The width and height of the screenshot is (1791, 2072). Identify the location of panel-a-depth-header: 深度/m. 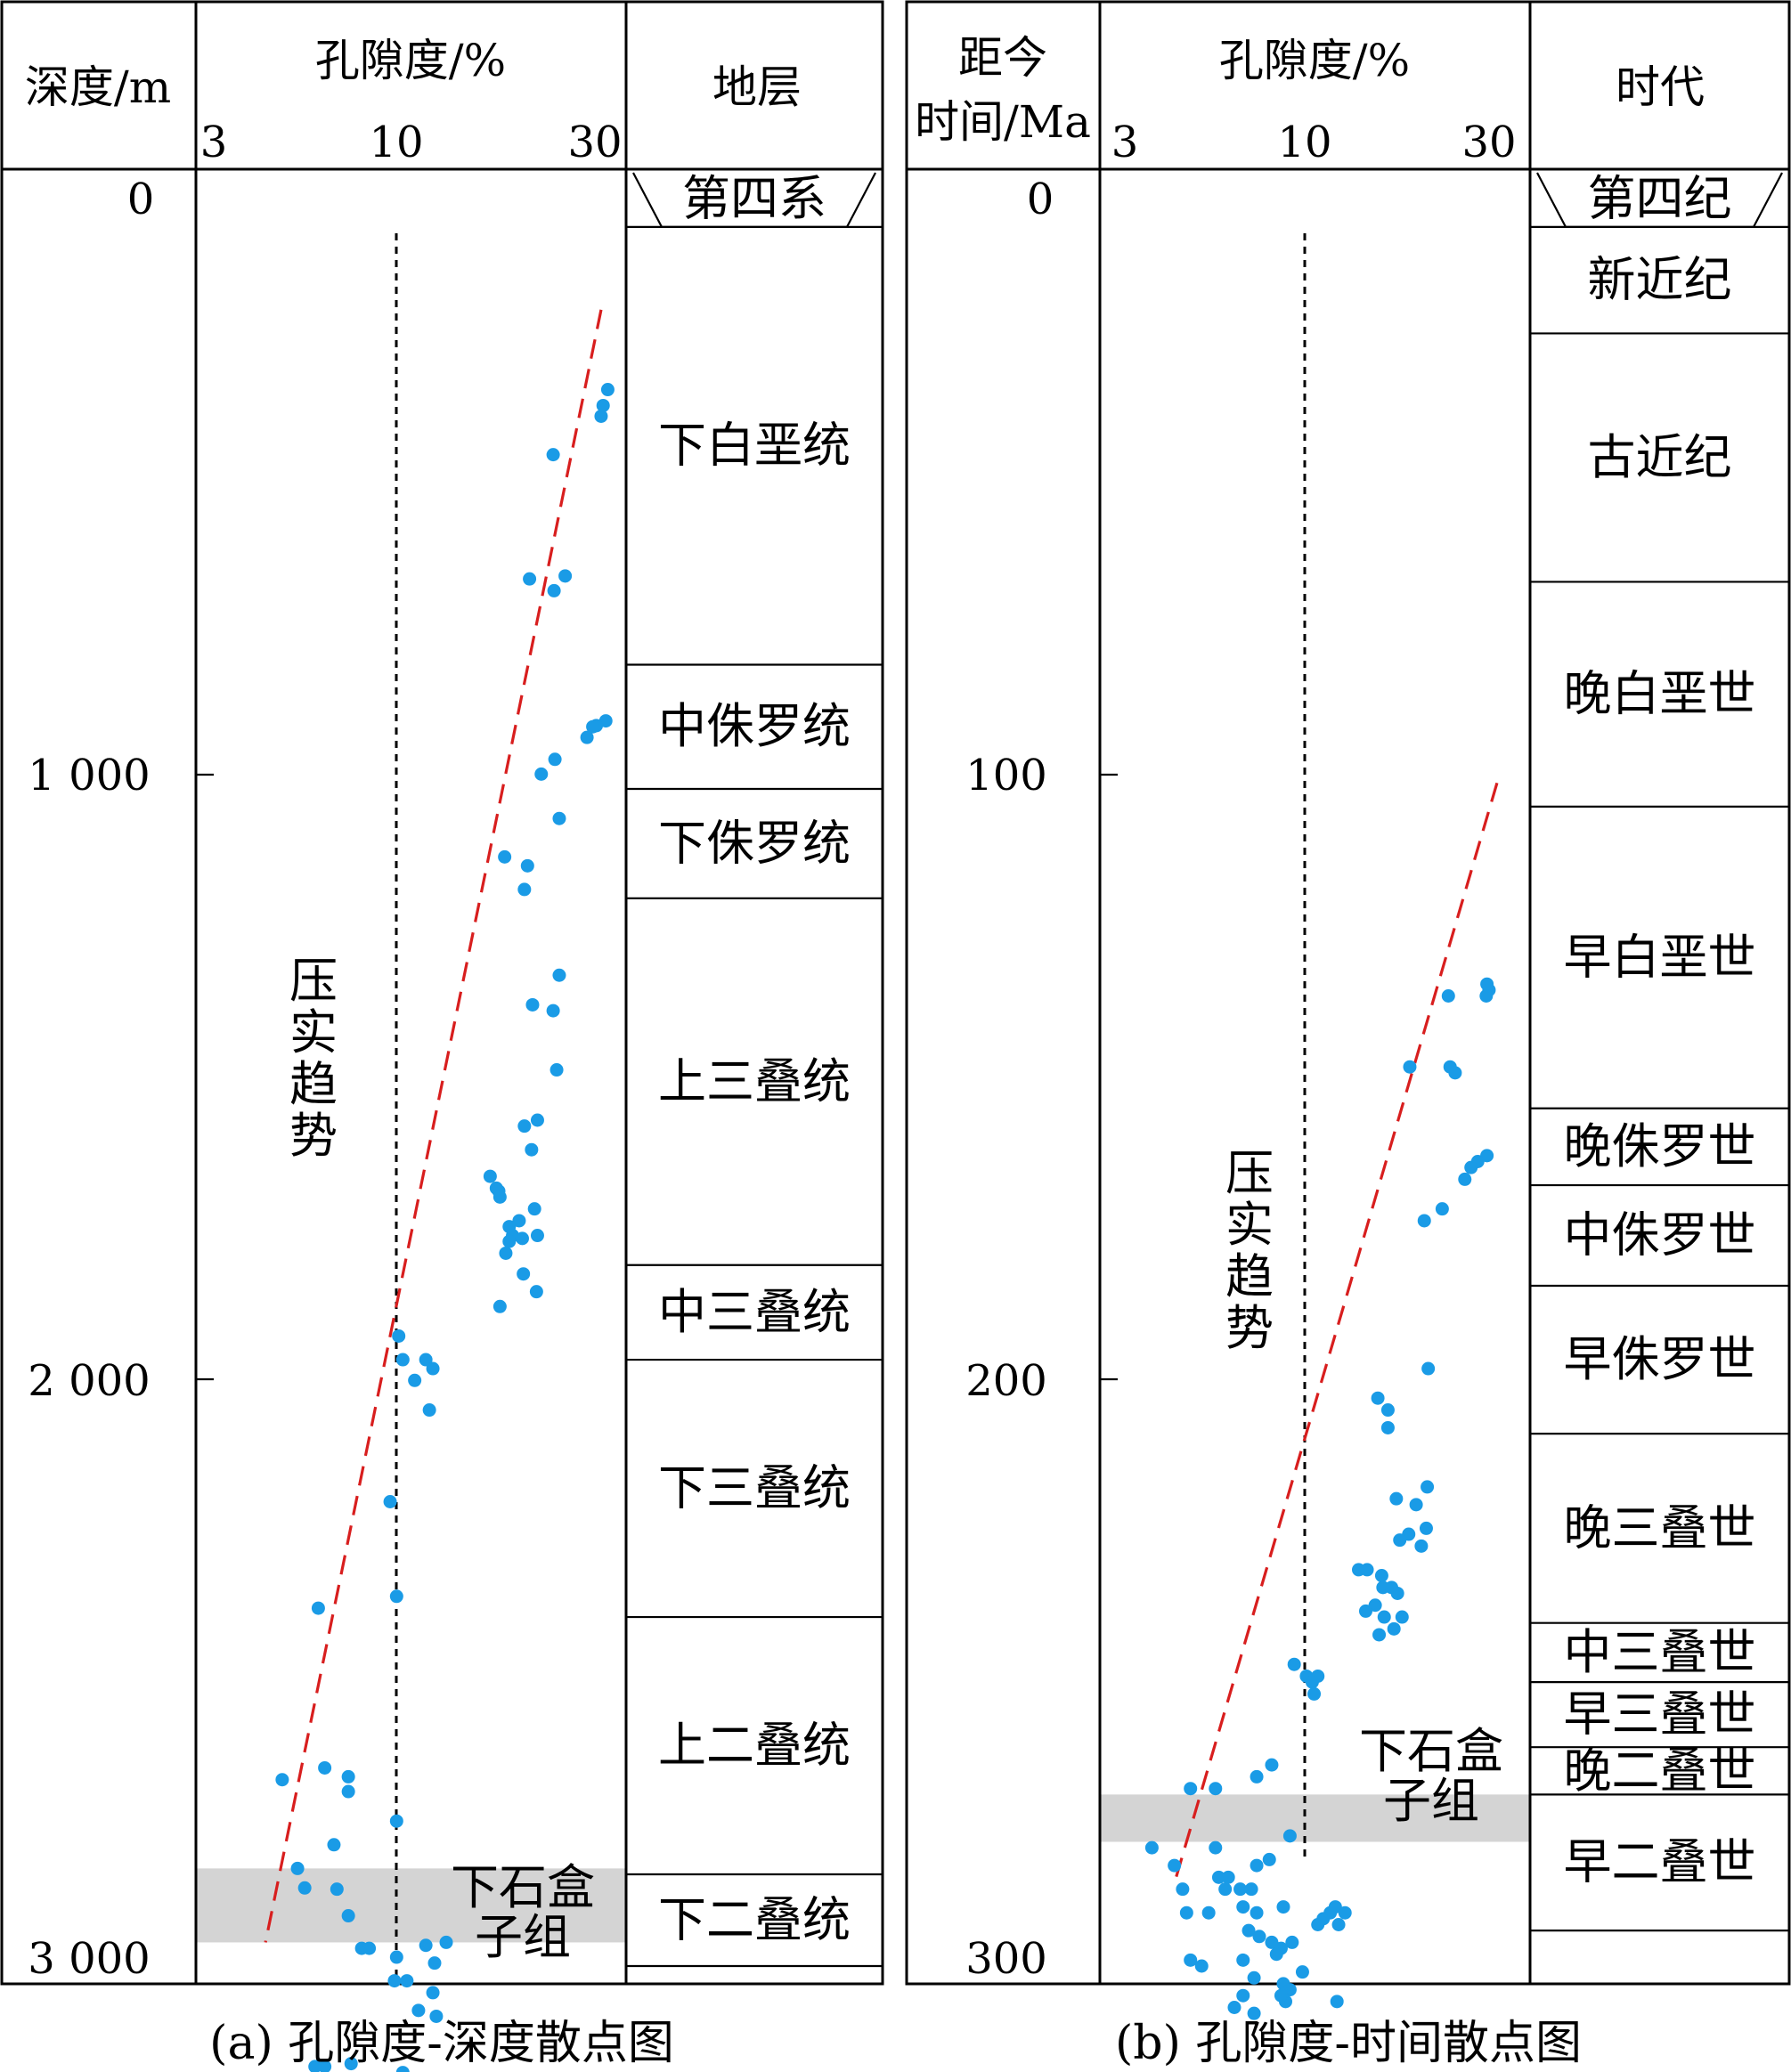
(98, 87).